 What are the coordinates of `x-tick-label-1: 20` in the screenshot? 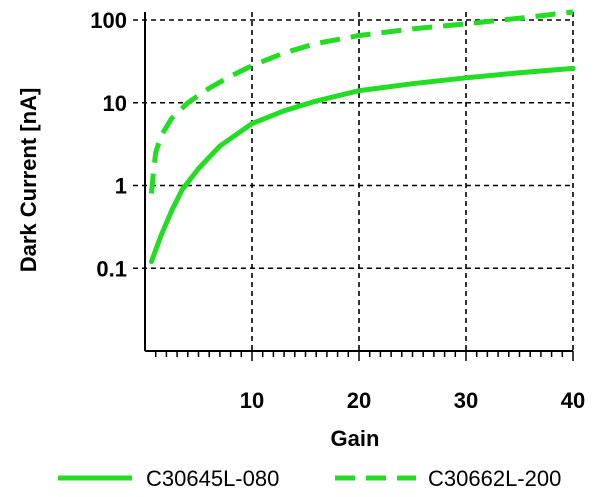 It's located at (359, 400).